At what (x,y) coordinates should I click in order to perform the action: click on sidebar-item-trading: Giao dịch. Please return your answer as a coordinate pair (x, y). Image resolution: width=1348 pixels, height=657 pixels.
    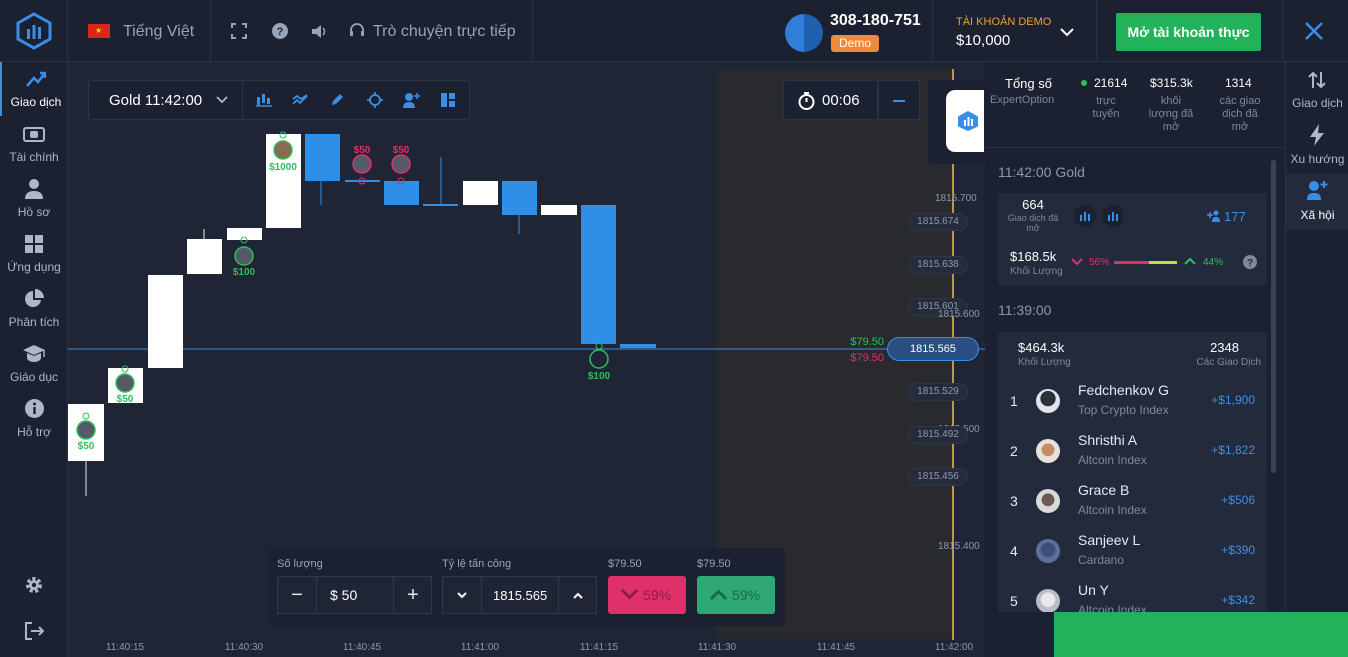
    Looking at the image, I should click on (34, 89).